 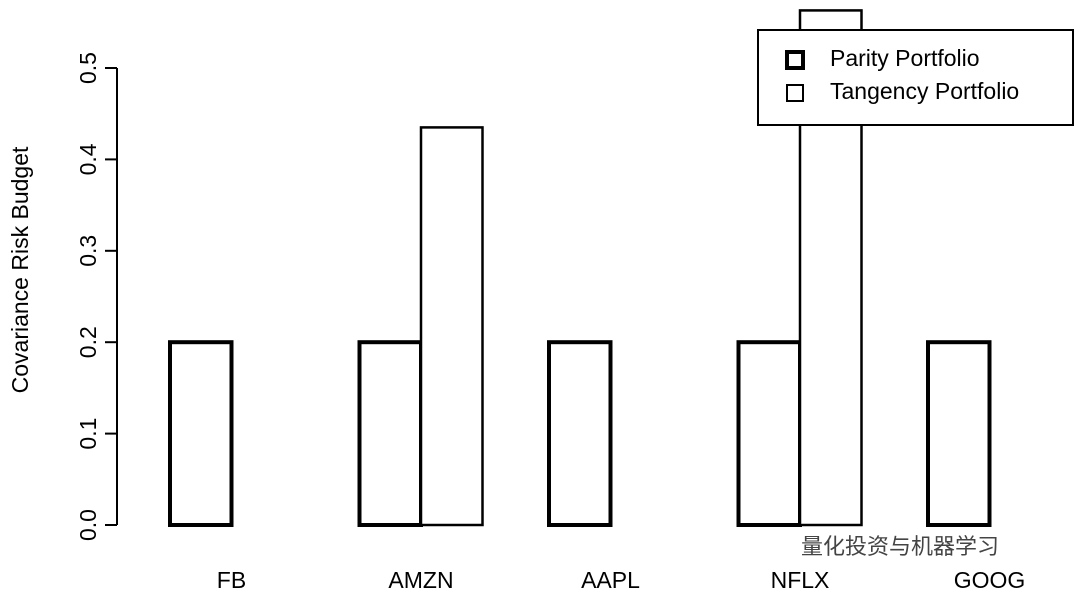 I want to click on y-tick-label: 0.3, so click(x=88, y=251).